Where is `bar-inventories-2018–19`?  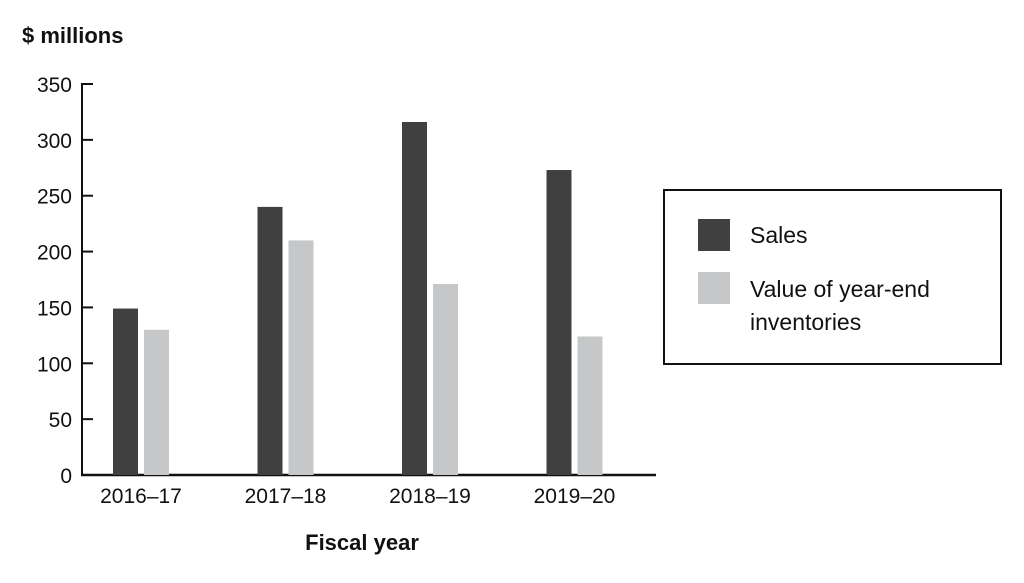
bar-inventories-2018–19 is located at coordinates (445, 379).